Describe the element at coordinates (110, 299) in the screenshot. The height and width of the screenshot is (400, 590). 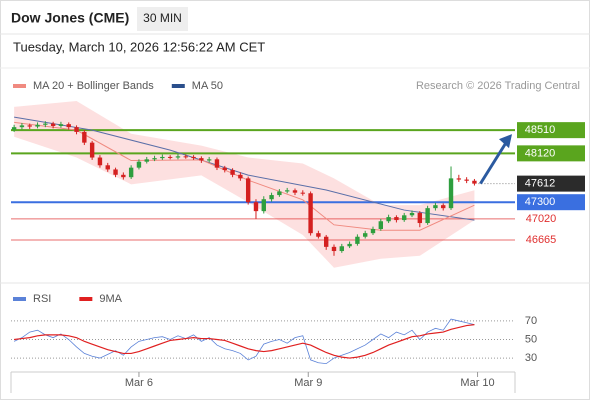
I see `legend-label: 9MA` at that location.